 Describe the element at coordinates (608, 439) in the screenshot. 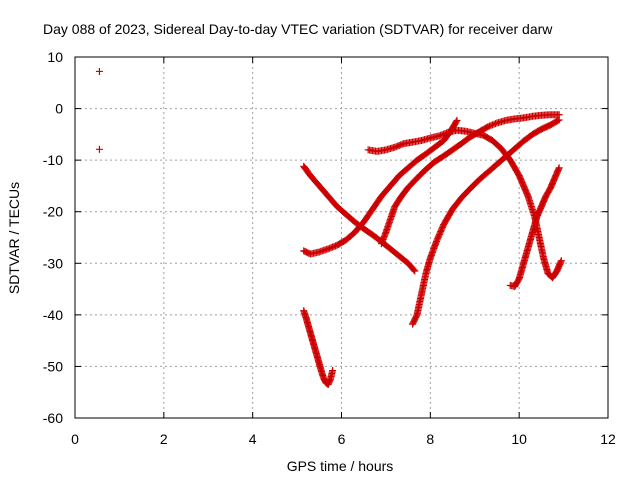

I see `x-tick-label: 12` at that location.